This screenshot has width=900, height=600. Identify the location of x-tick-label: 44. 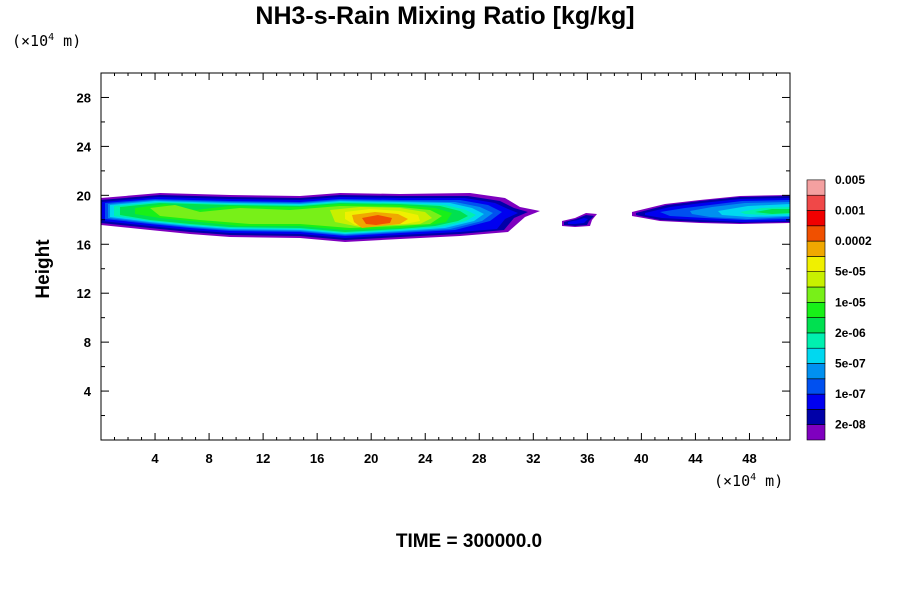
(695, 458).